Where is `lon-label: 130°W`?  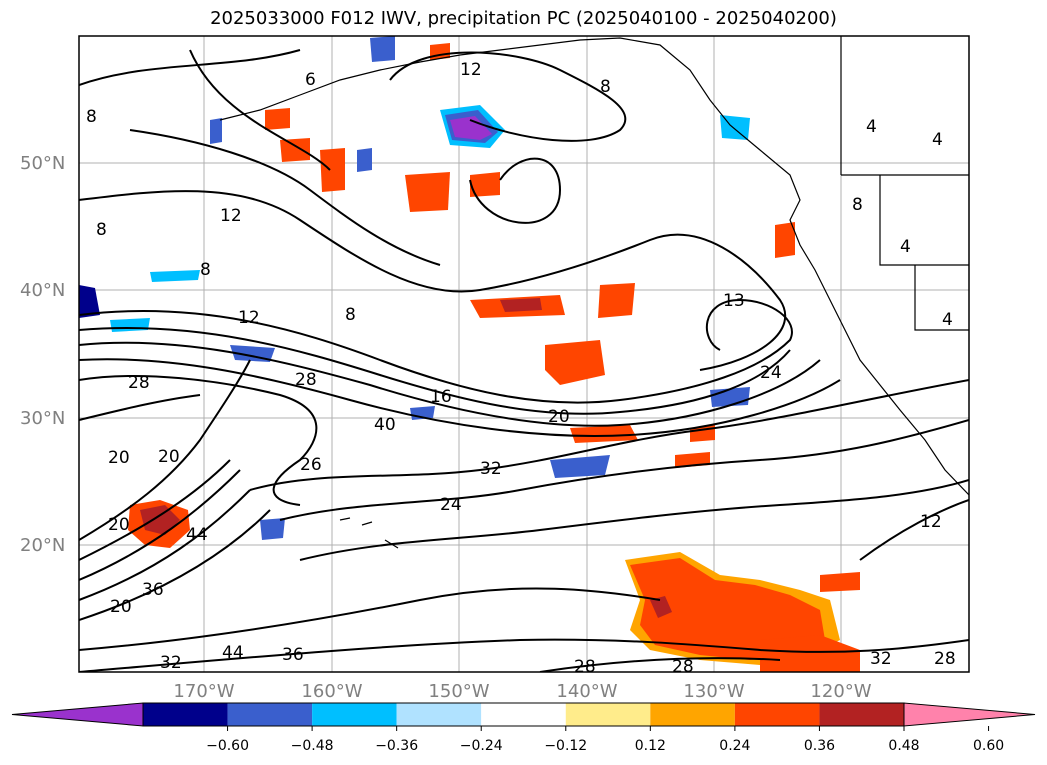 lon-label: 130°W is located at coordinates (713, 691).